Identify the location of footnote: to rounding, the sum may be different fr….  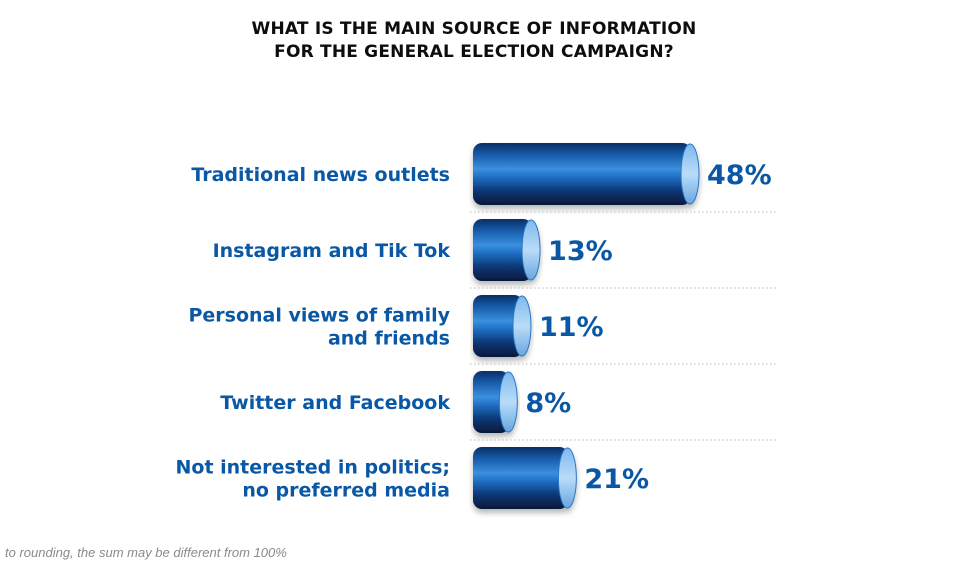
(146, 552).